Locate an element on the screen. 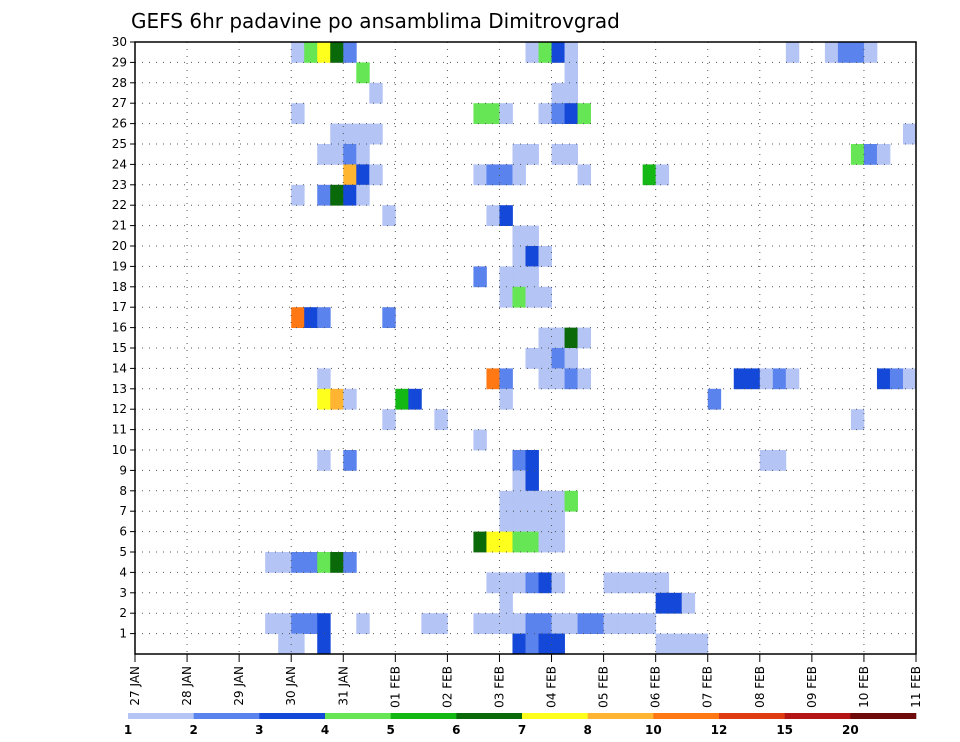 This screenshot has height=742, width=960. legend-label: 5 is located at coordinates (390, 730).